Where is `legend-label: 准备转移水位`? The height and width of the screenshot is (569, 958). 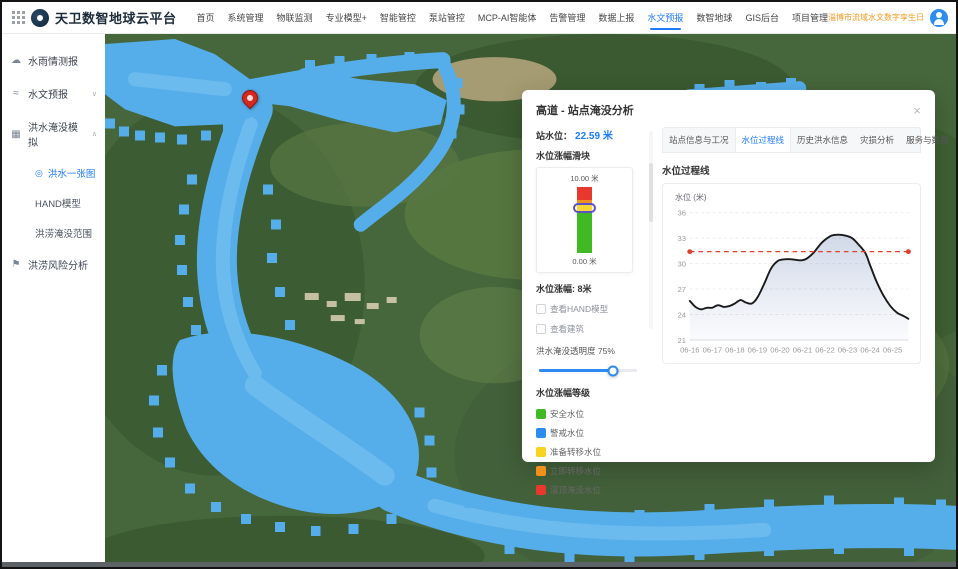 legend-label: 准备转移水位 is located at coordinates (576, 452).